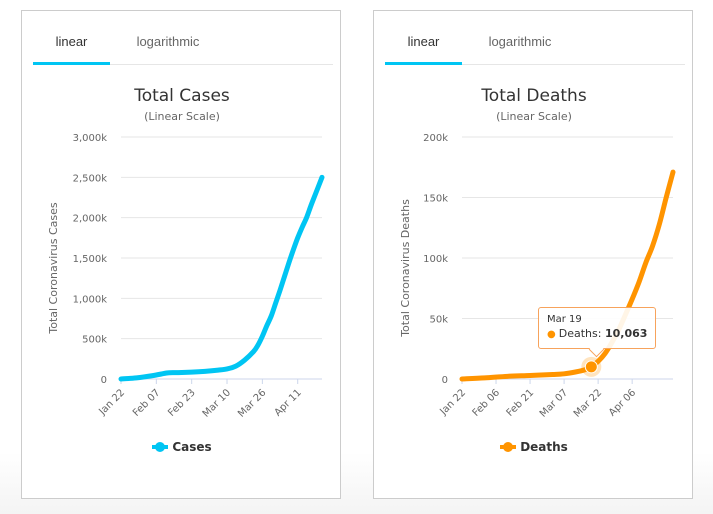  I want to click on tooltip-date: Mar 19, so click(564, 319).